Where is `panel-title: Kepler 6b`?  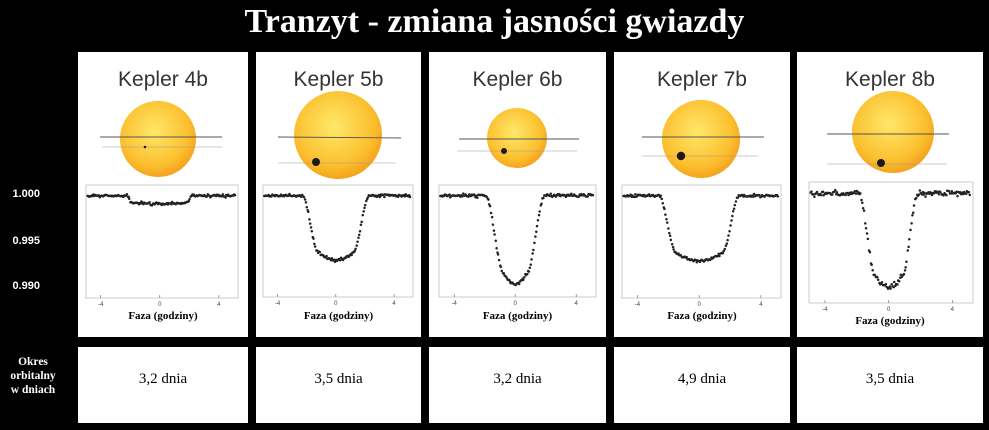
panel-title: Kepler 6b is located at coordinates (517, 79).